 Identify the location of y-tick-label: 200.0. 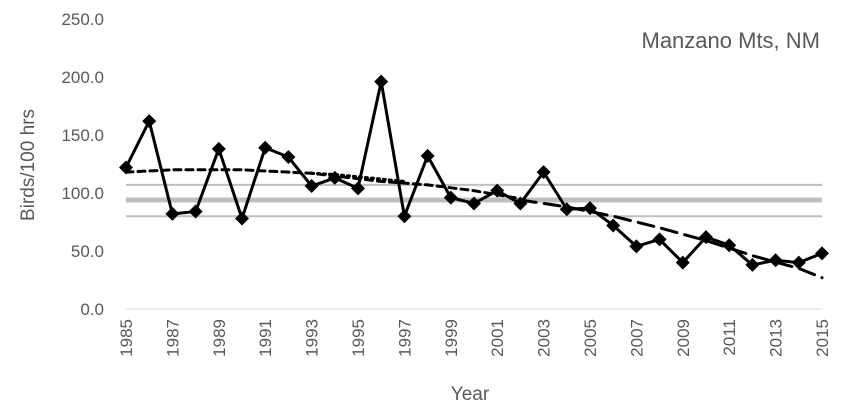
(82, 77).